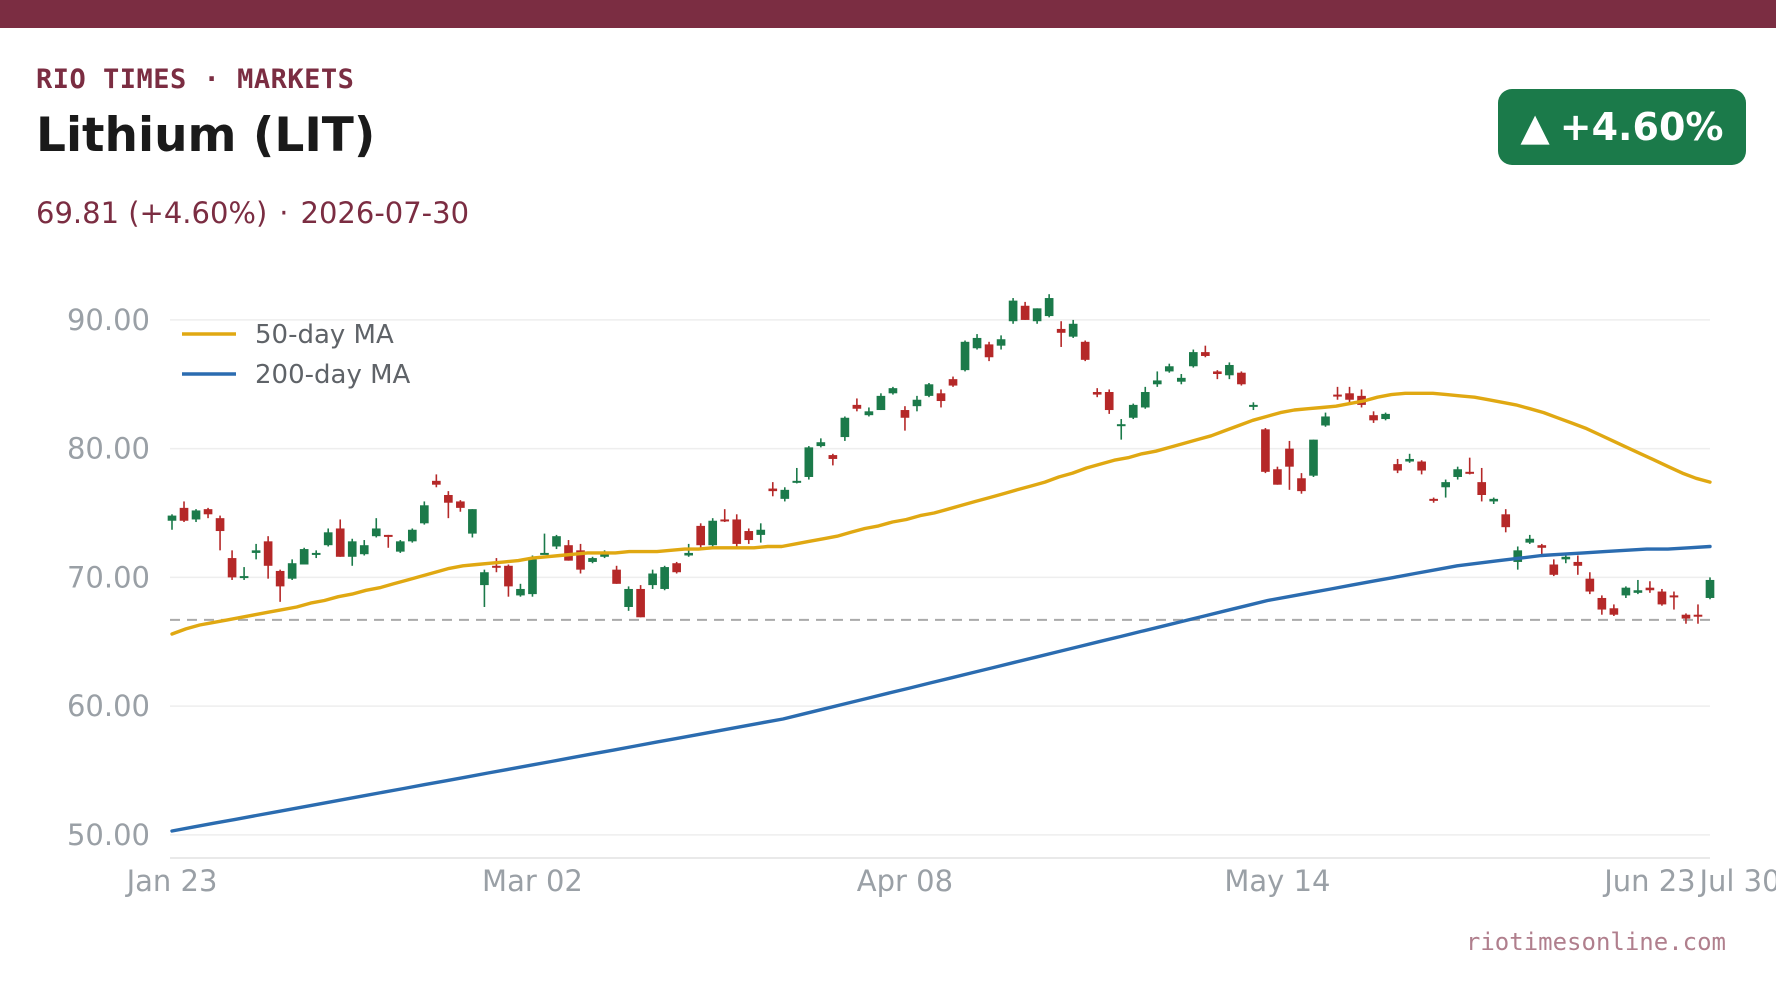 Image resolution: width=1776 pixels, height=999 pixels. What do you see at coordinates (532, 881) in the screenshot?
I see `x-tick-label: Mar 02` at bounding box center [532, 881].